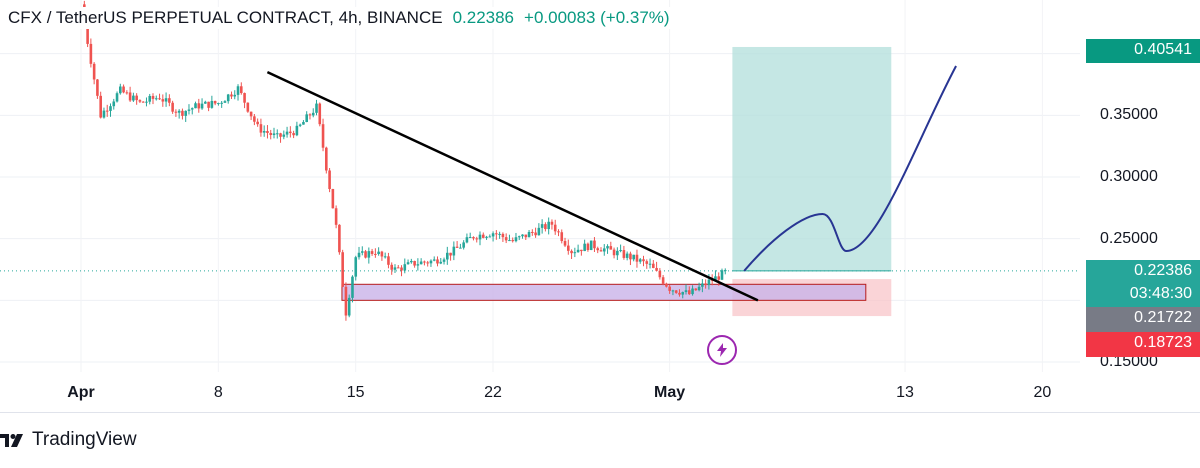  Describe the element at coordinates (597, 17) in the screenshot. I see `price-change: +0.00083 (+0.37%)` at that location.